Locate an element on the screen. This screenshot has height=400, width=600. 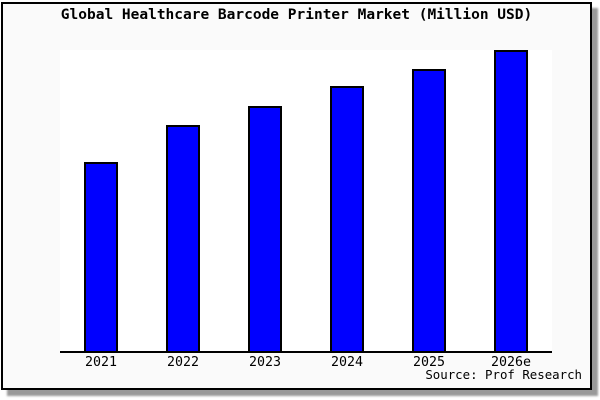
bar-2023 is located at coordinates (265, 228).